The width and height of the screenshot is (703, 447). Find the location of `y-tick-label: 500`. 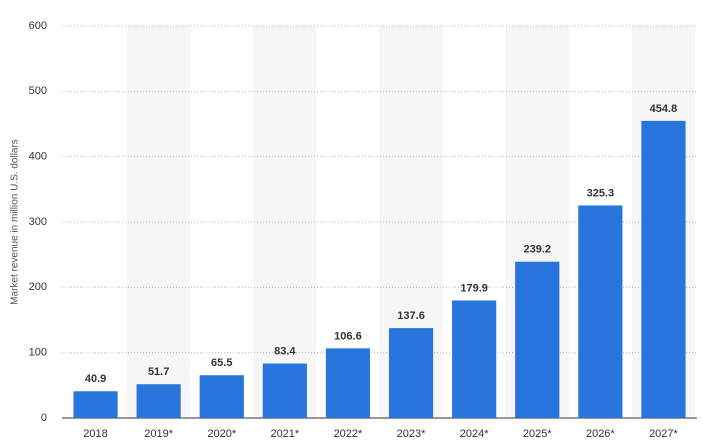

y-tick-label: 500 is located at coordinates (38, 91).